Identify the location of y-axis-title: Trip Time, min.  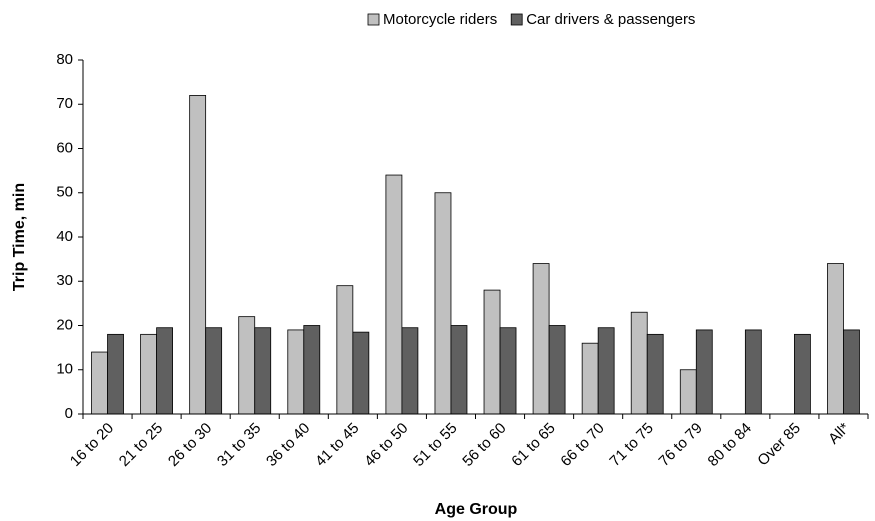
(19, 237).